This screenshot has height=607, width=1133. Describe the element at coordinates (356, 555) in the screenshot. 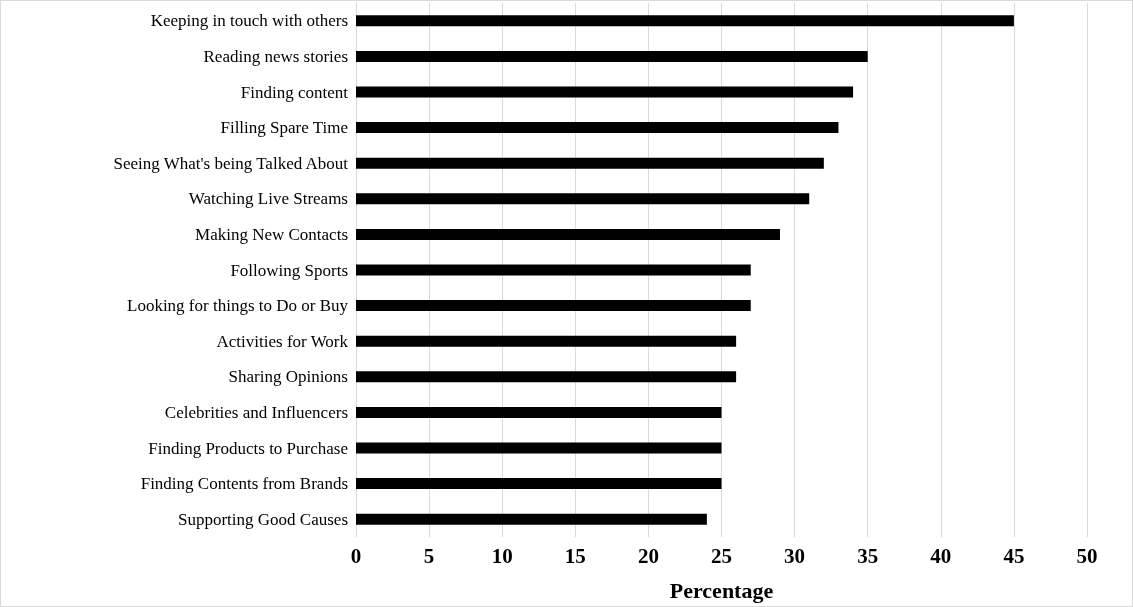

I see `x-tick-label: 0` at that location.